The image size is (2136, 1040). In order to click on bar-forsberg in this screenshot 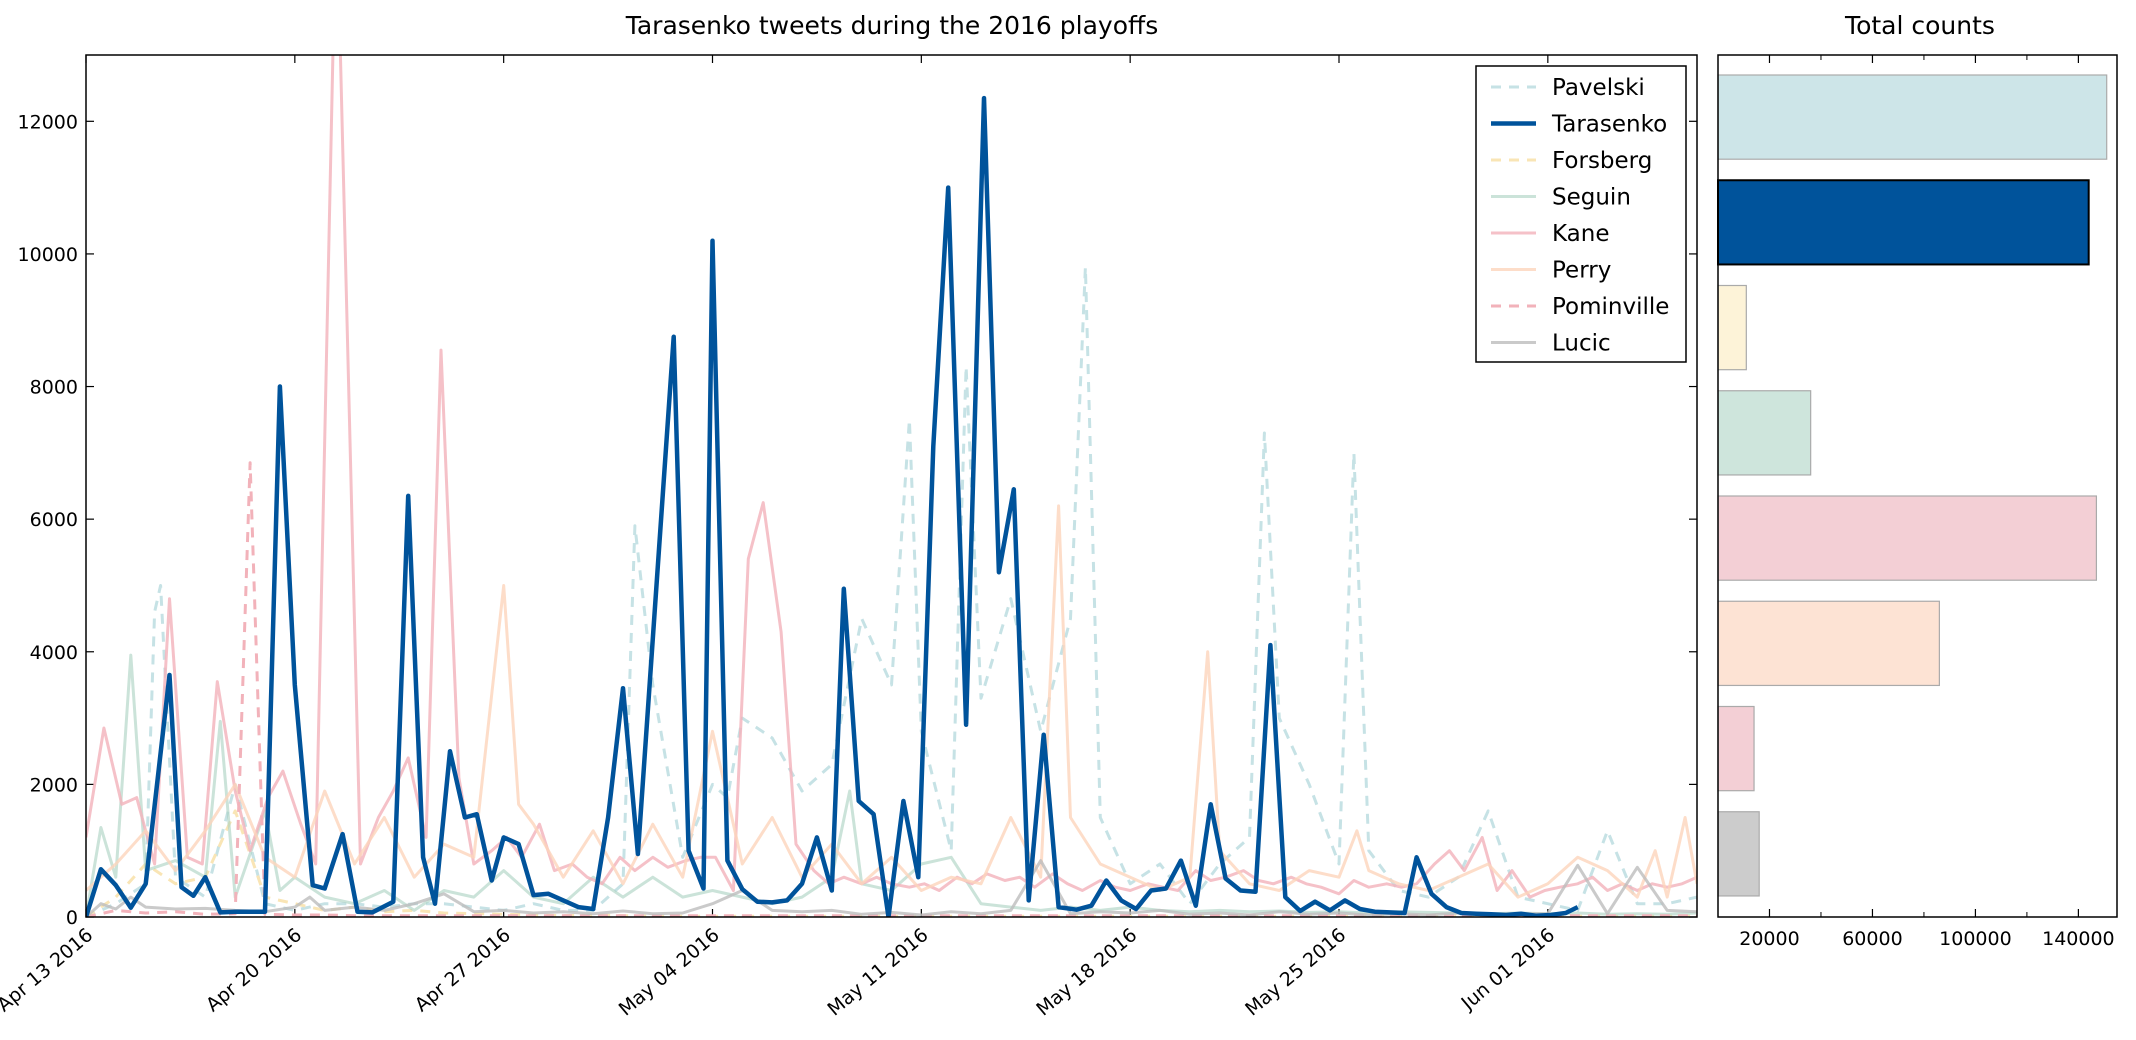, I will do `click(1732, 327)`.